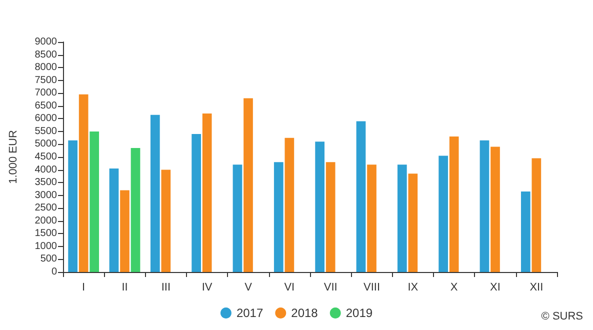 The image size is (593, 330). I want to click on legend-label: 2019, so click(359, 313).